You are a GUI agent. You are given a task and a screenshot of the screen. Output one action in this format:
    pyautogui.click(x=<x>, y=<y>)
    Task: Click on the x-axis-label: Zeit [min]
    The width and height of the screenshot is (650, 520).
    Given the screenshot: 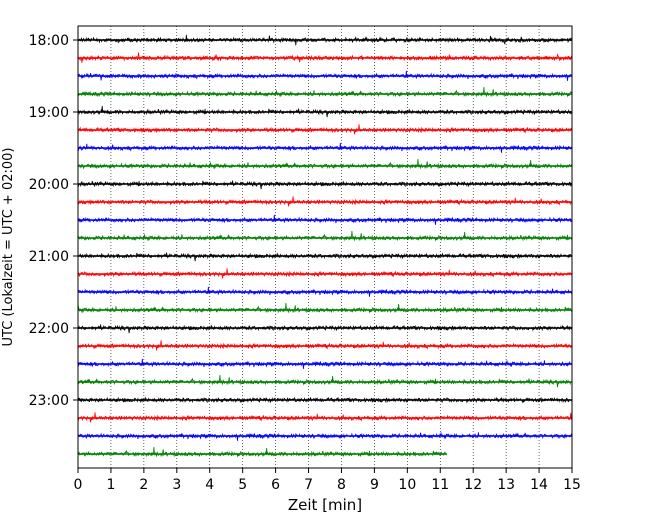 What is the action you would take?
    pyautogui.click(x=325, y=505)
    